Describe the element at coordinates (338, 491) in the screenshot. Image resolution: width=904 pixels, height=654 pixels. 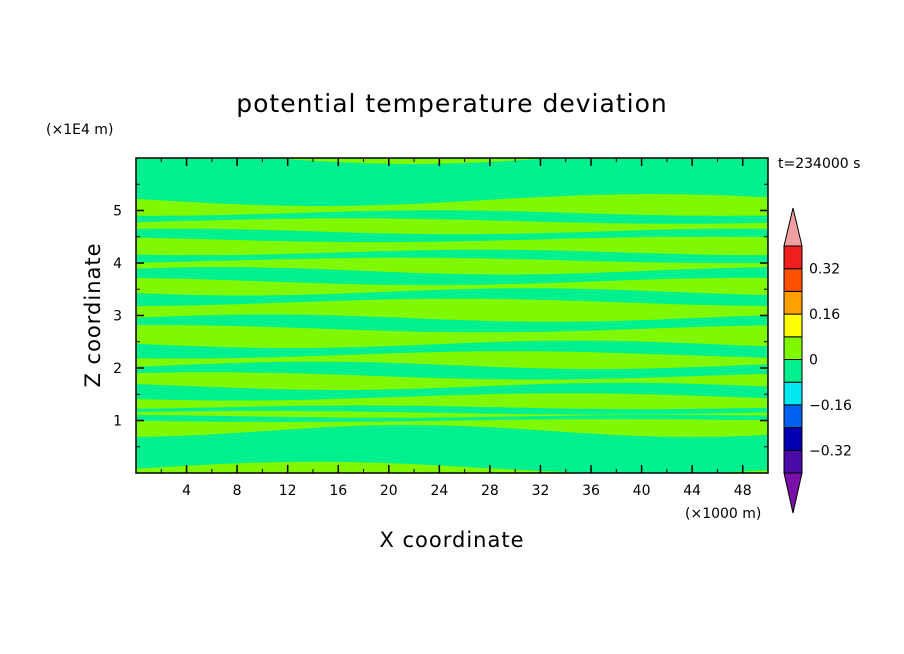
I see `x-tick-label: 16` at that location.